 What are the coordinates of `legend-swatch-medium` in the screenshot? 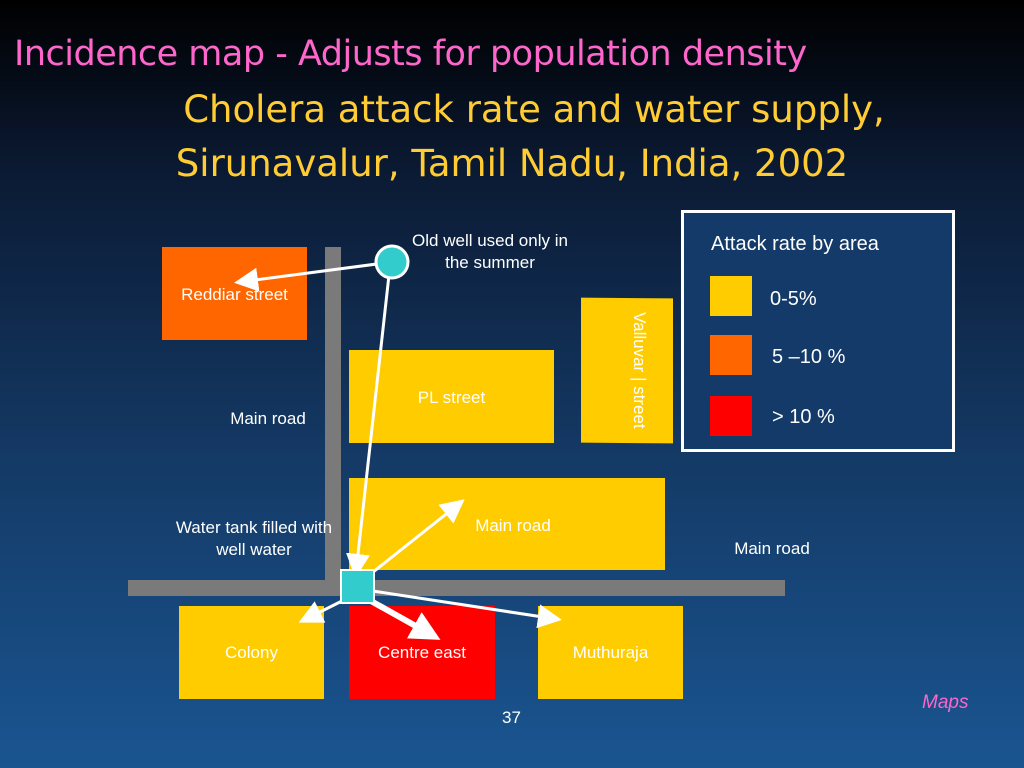 It's located at (731, 355).